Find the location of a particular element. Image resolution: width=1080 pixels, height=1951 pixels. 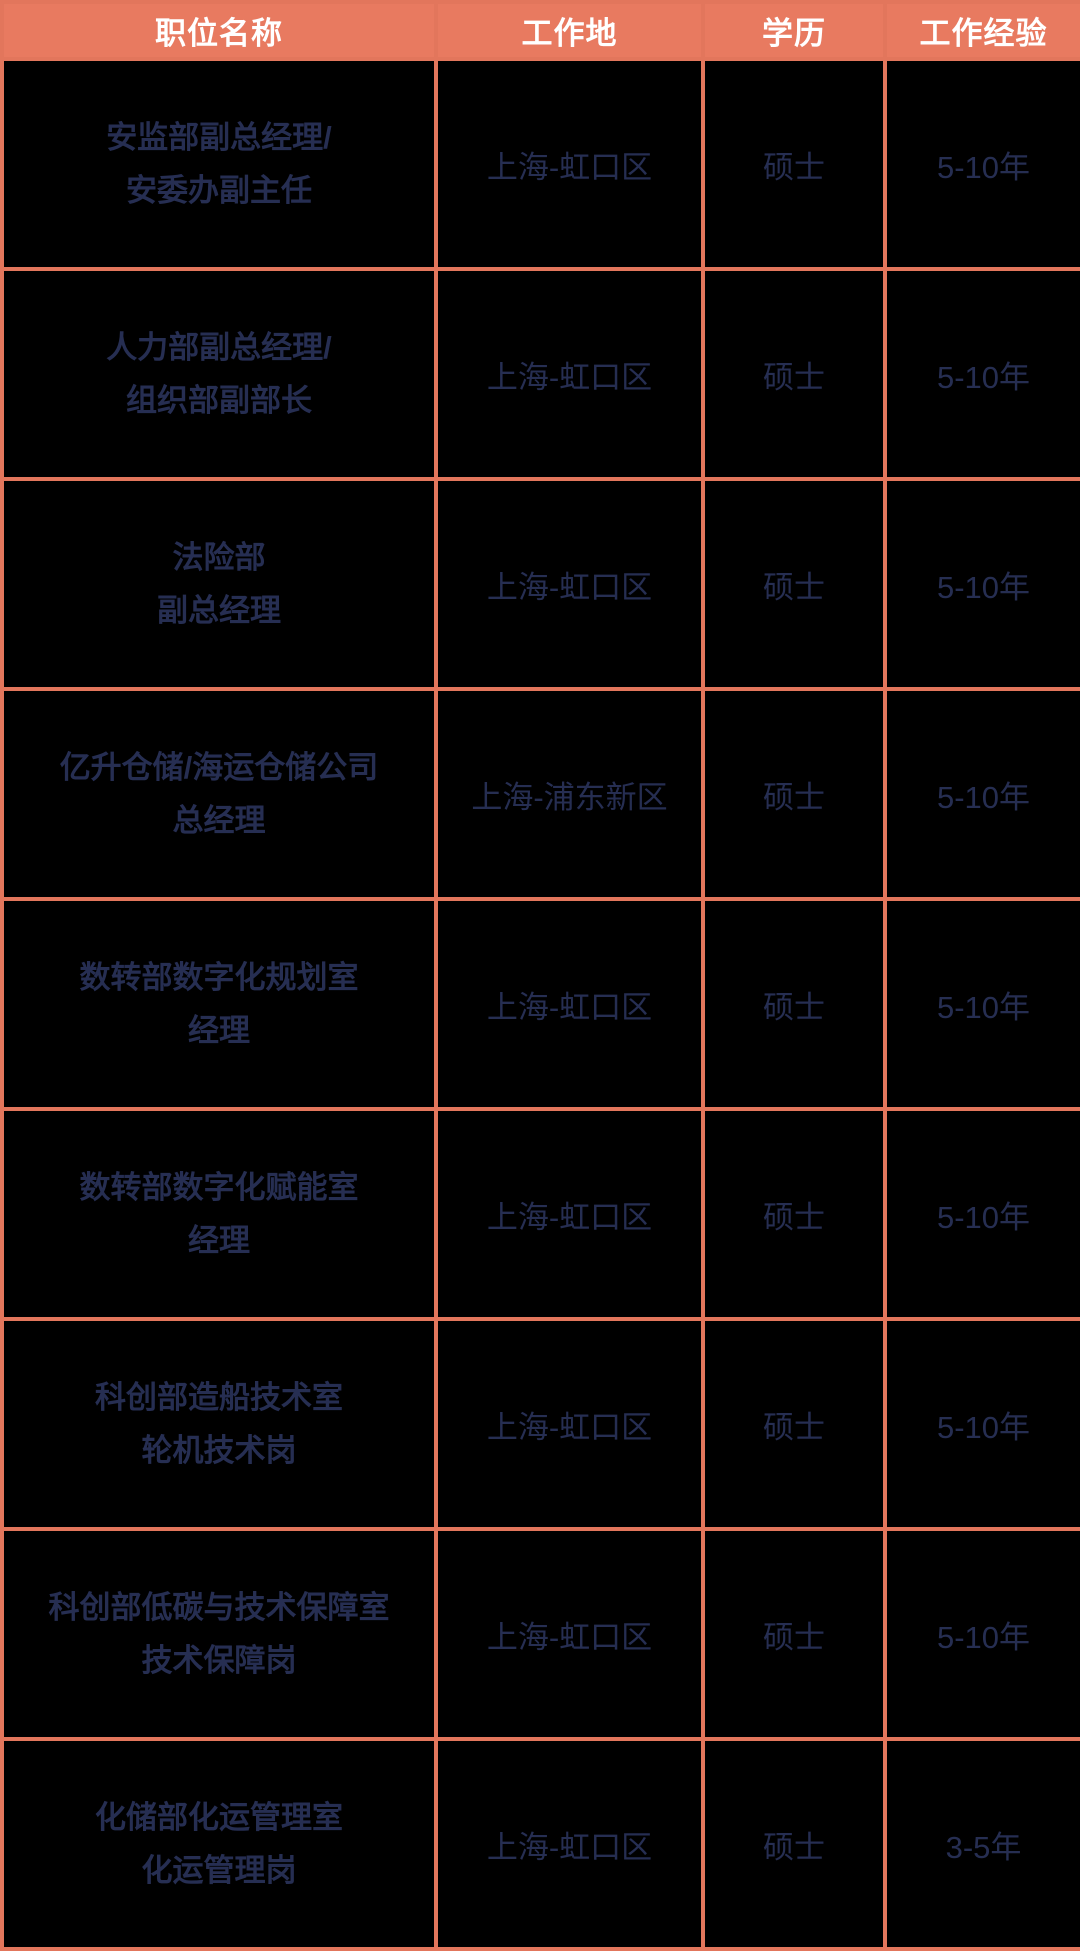

position-cell: 亿升仓储/海运仓储公司 总经理 is located at coordinates (219, 794).